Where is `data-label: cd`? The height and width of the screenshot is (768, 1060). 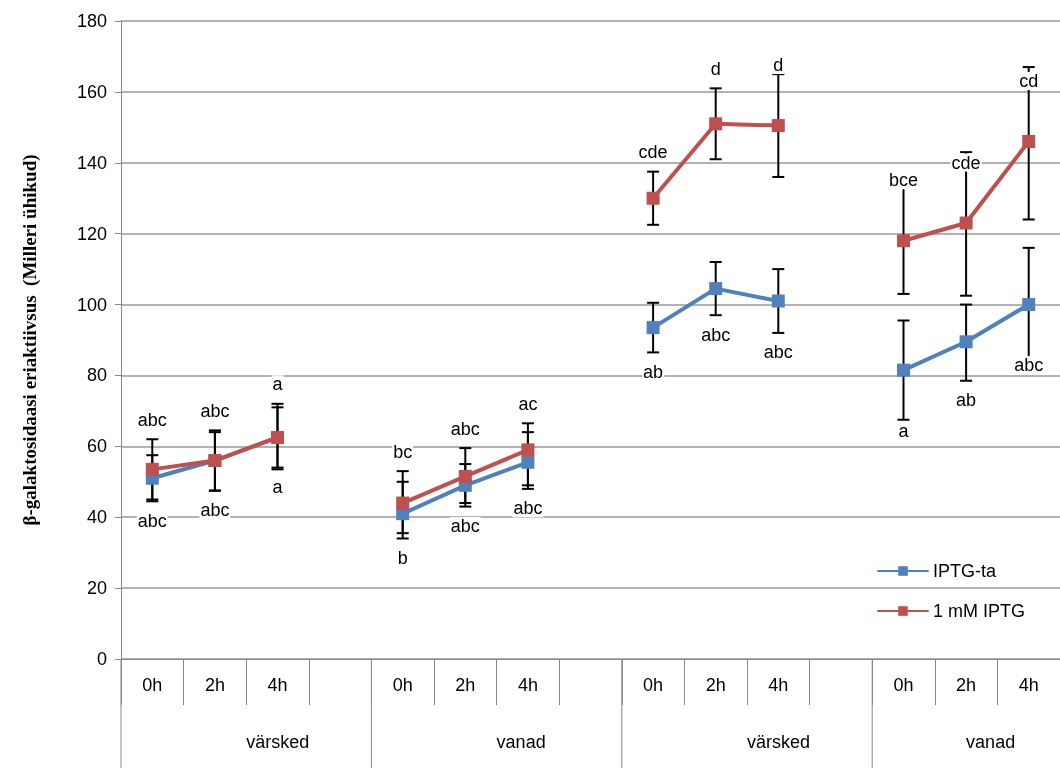 data-label: cd is located at coordinates (1029, 81).